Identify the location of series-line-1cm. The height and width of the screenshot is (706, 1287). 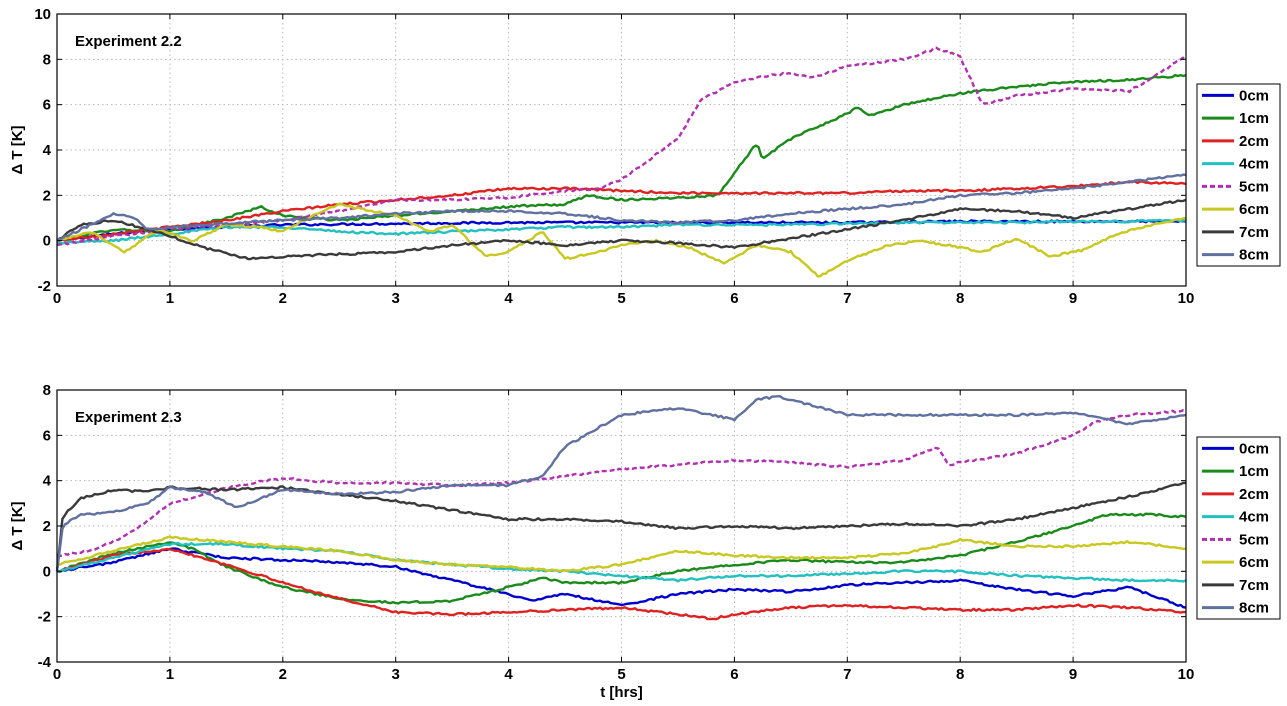
(621, 558).